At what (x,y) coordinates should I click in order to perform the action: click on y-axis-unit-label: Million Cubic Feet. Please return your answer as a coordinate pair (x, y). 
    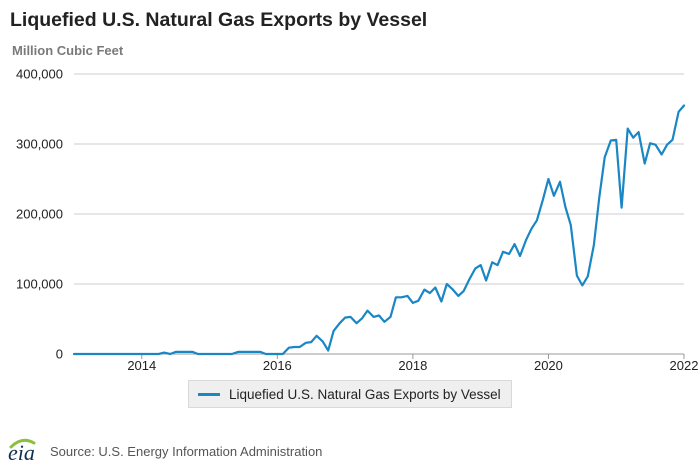
    Looking at the image, I should click on (68, 50).